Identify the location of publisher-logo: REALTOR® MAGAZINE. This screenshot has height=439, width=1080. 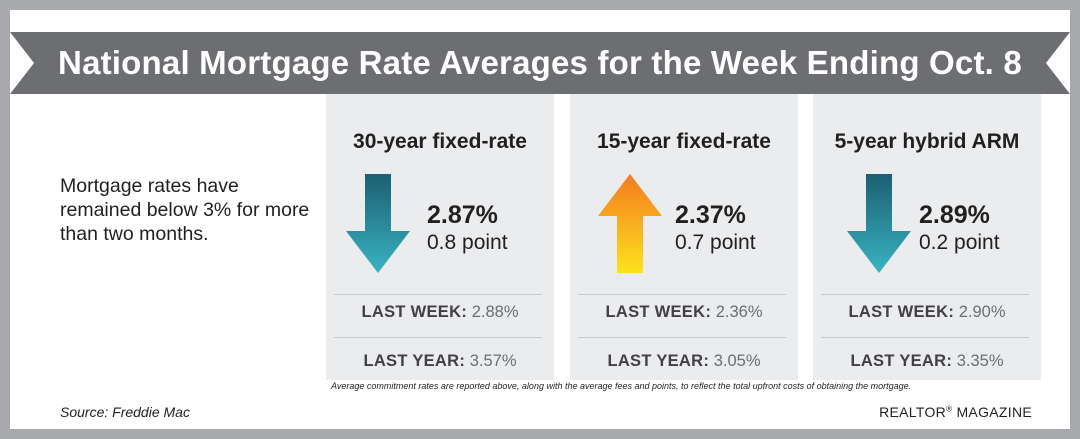
(955, 412).